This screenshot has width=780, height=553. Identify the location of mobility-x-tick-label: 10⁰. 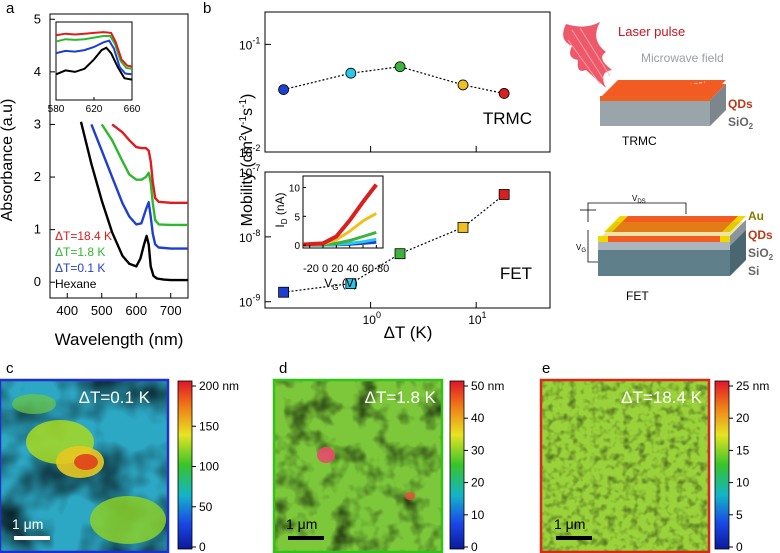
(372, 318).